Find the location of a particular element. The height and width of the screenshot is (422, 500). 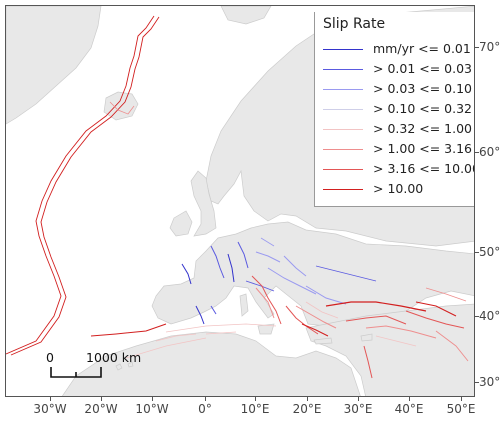

scale-bar-end-label: 1000 km is located at coordinates (114, 357).